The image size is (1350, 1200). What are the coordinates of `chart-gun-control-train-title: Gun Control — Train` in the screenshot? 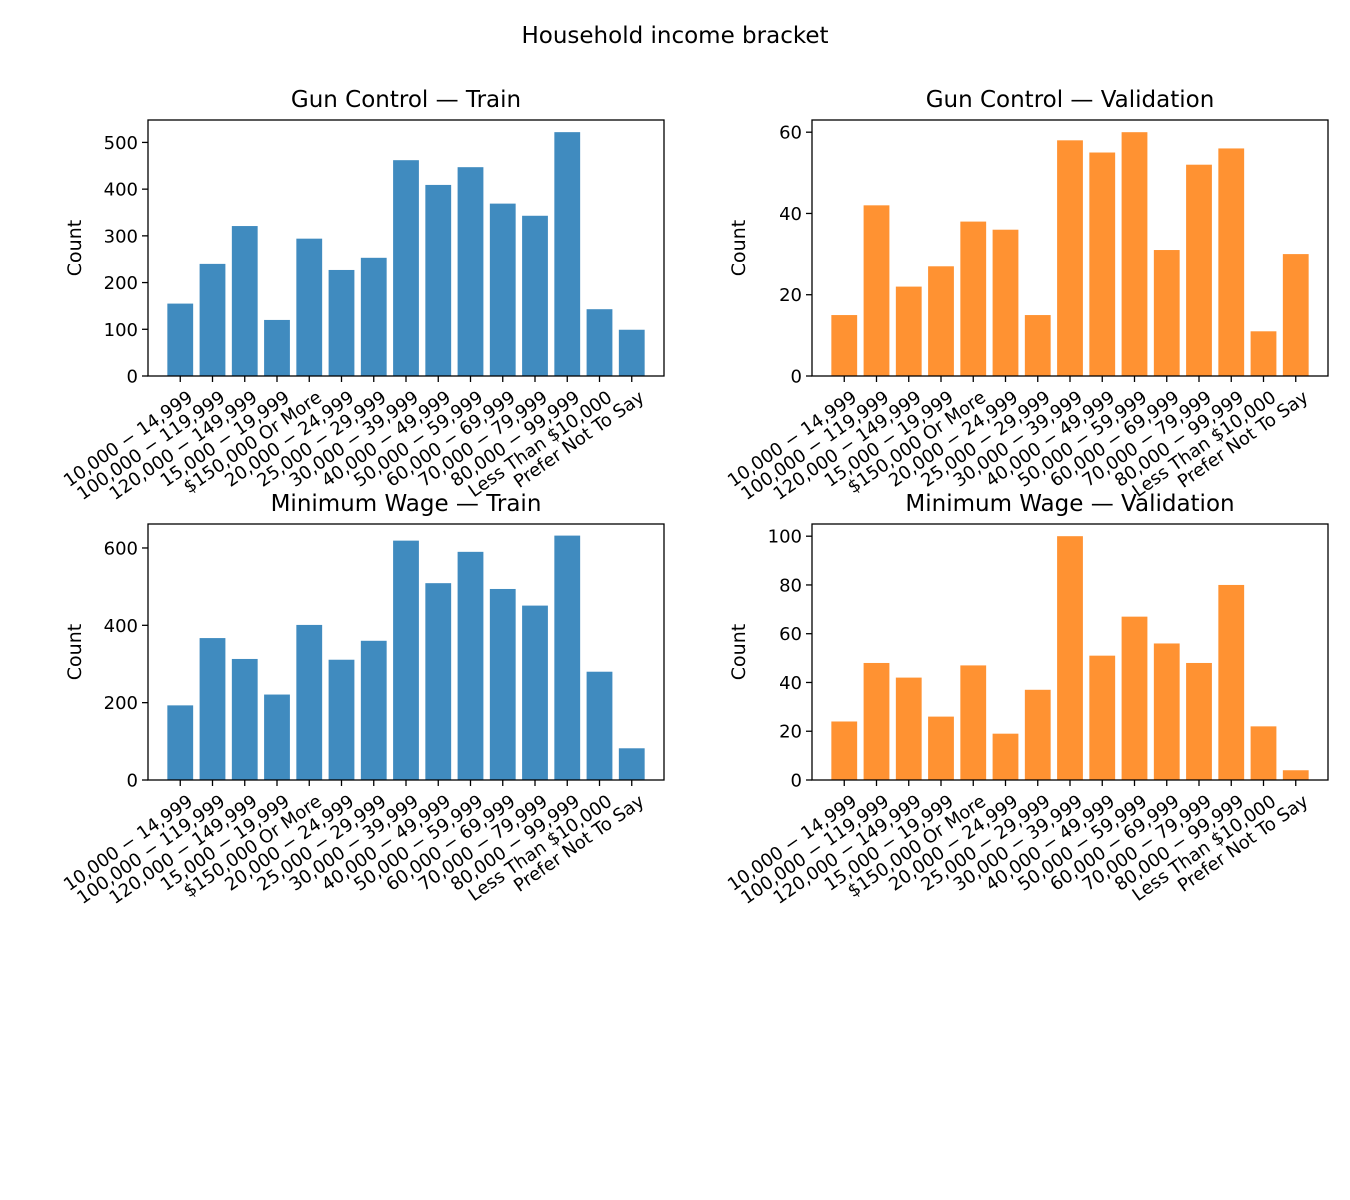 It's located at (406, 100).